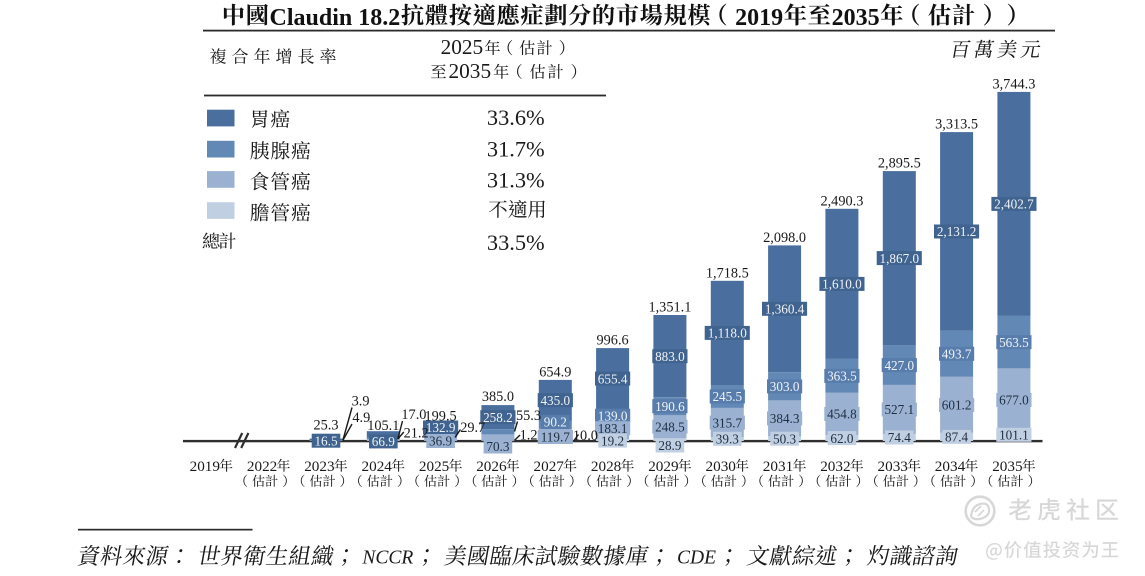 The image size is (1145, 576). I want to click on svg-text: 2030, so click(721, 466).